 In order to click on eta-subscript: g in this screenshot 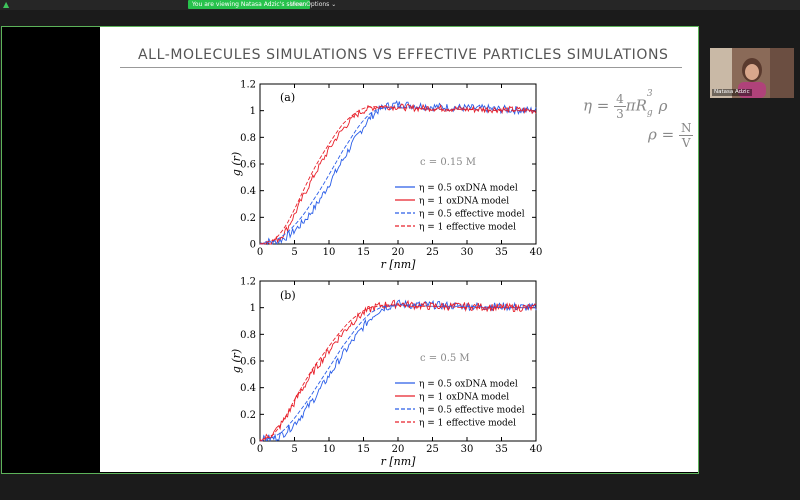, I will do `click(649, 112)`.